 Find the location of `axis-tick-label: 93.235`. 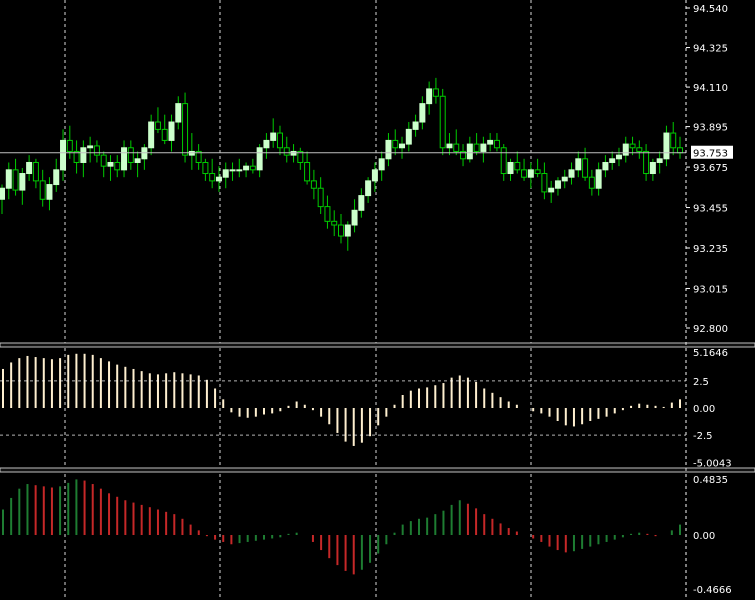

axis-tick-label: 93.235 is located at coordinates (710, 249).